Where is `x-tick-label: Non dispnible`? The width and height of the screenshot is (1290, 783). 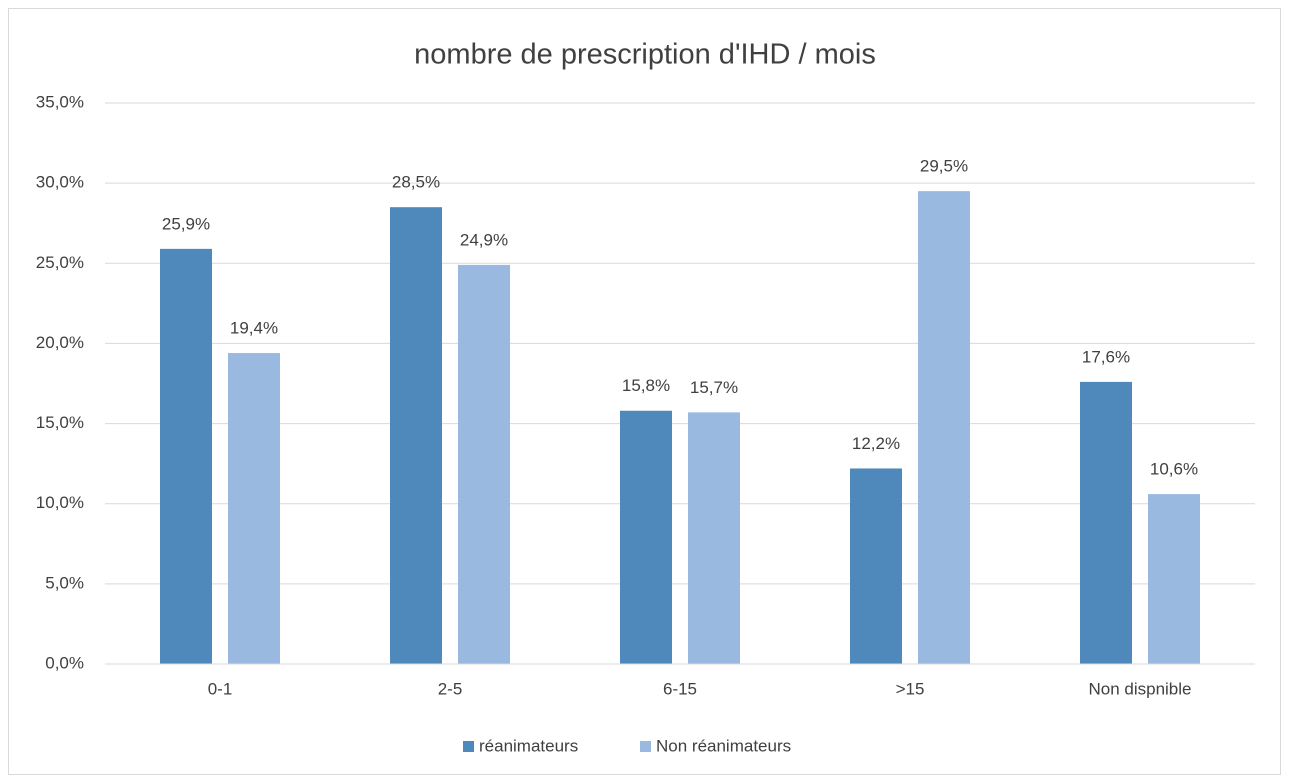
x-tick-label: Non dispnible is located at coordinates (1139, 688).